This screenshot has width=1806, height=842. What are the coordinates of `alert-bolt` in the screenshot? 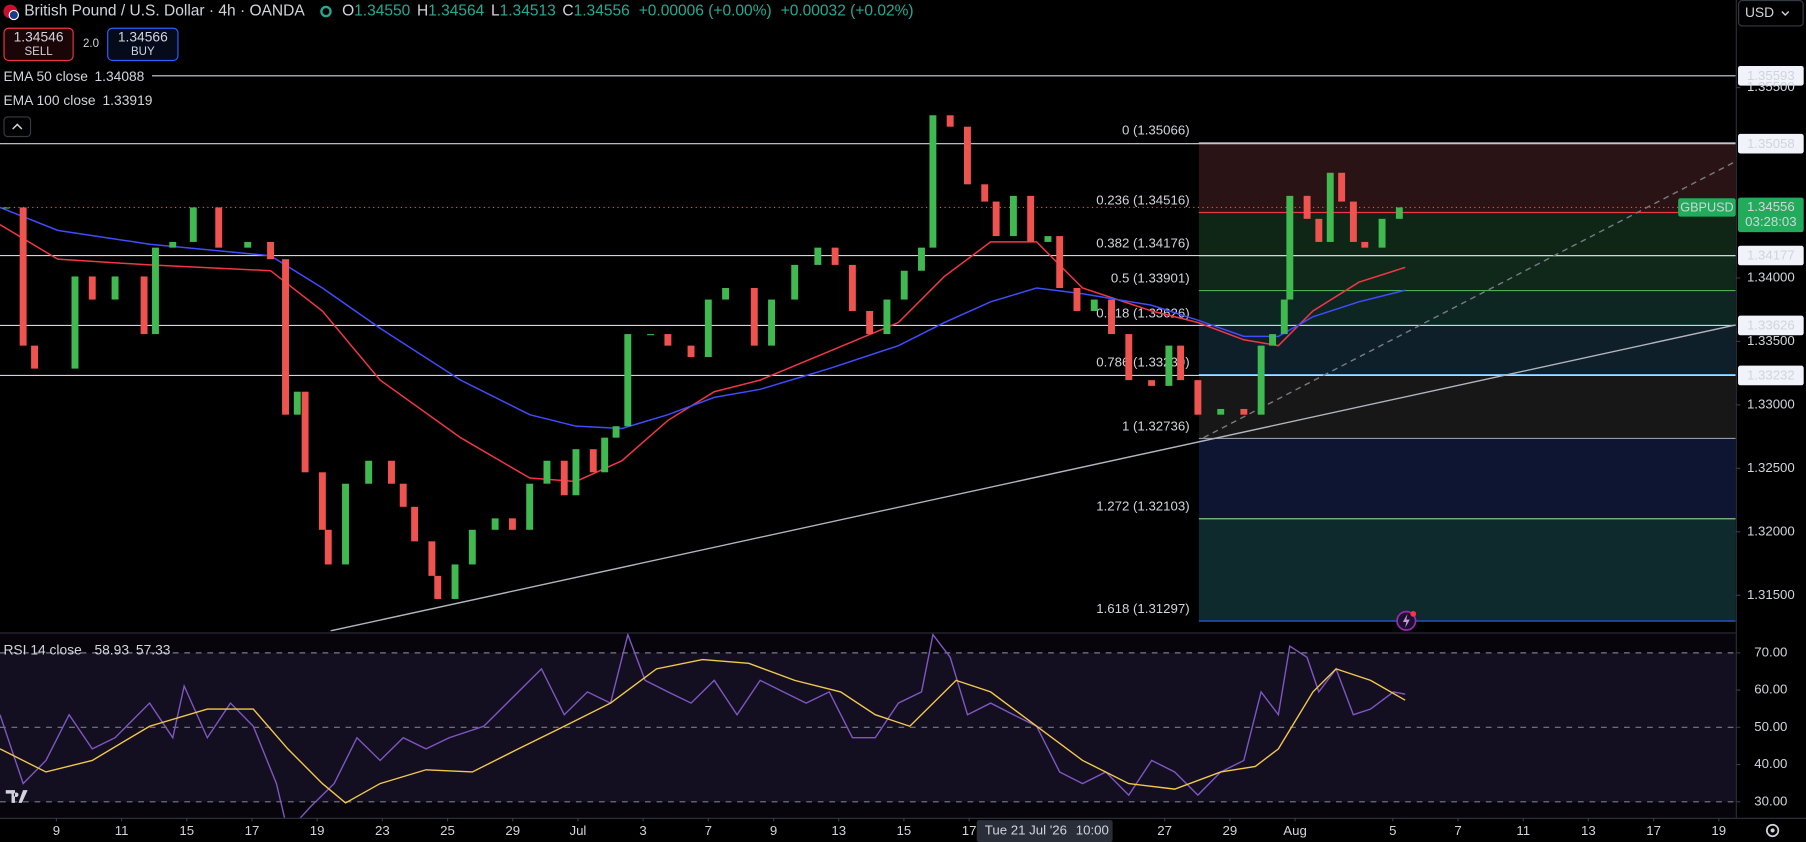 It's located at (1406, 620).